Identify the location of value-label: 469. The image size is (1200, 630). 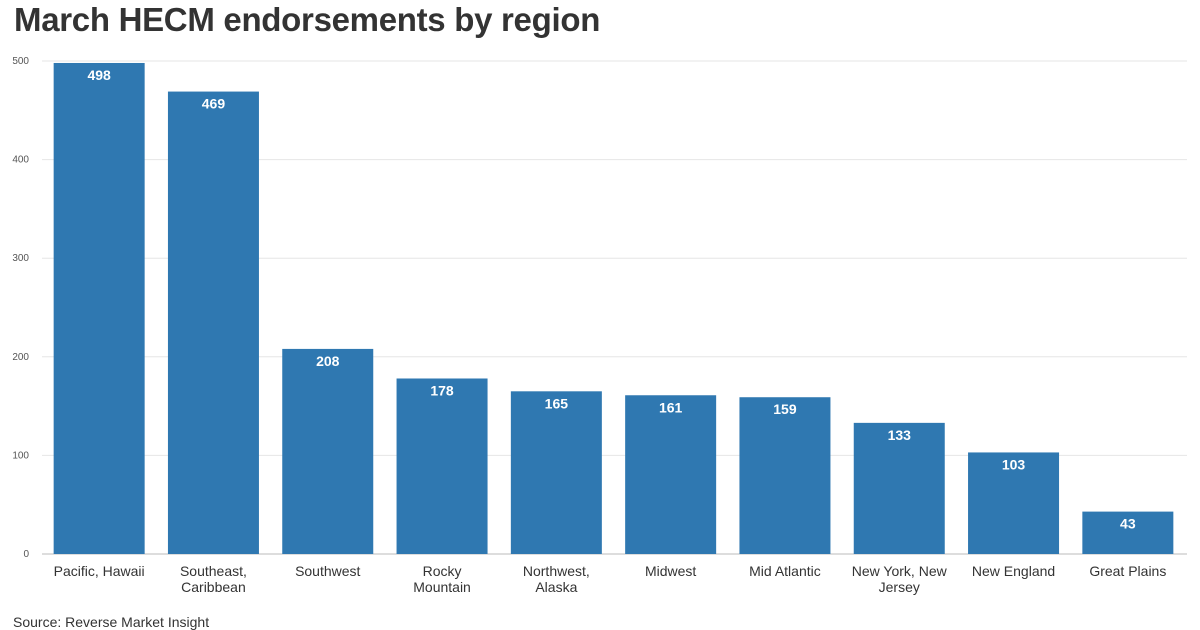
(214, 104).